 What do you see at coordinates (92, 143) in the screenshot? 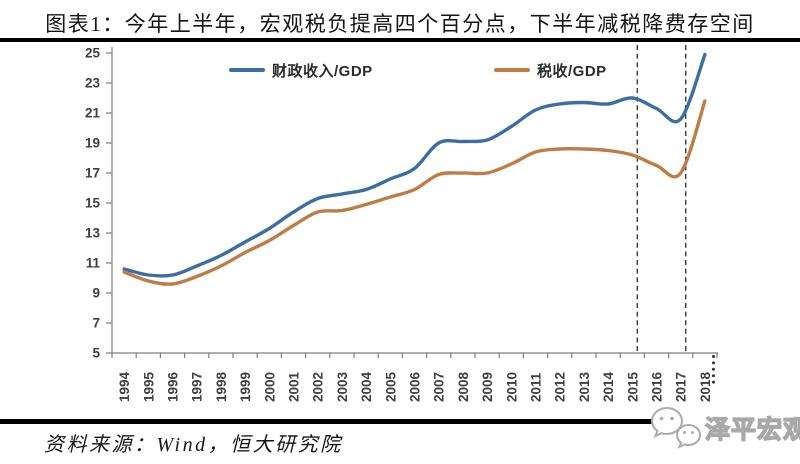
I see `y-tick-label: 19` at bounding box center [92, 143].